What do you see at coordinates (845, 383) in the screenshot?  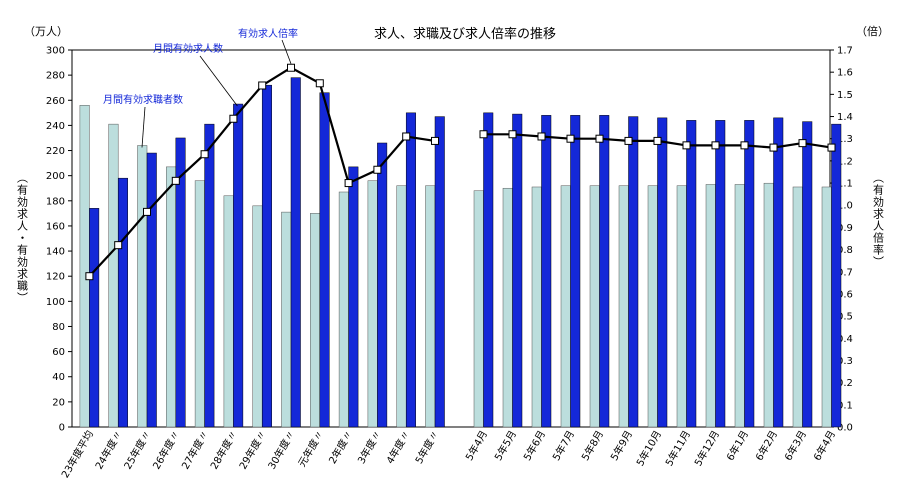 I see `y-right-tick-label: 0.2` at bounding box center [845, 383].